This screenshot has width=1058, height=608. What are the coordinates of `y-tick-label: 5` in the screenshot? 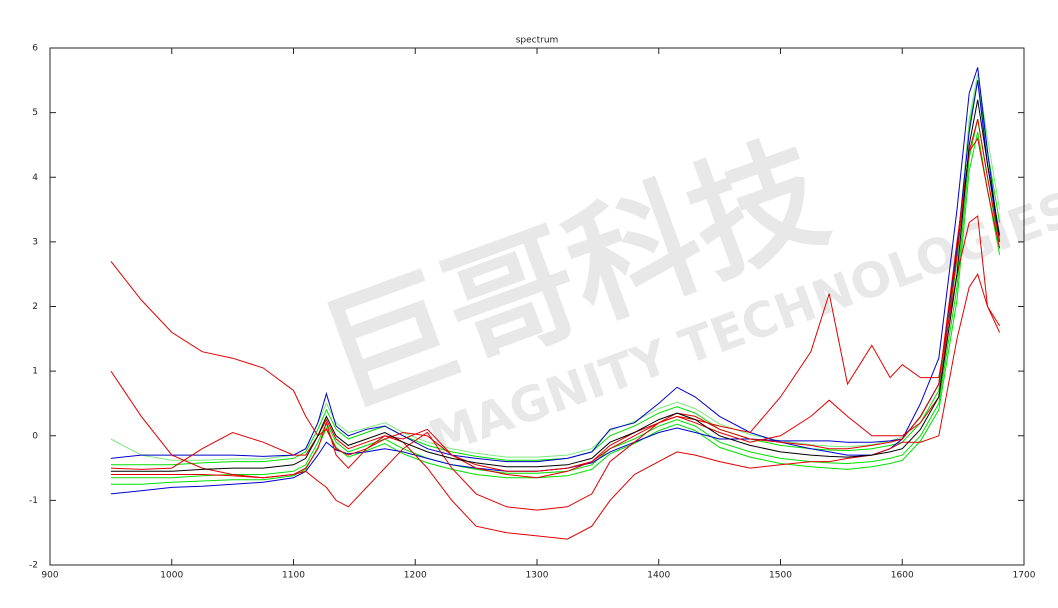 It's located at (35, 113).